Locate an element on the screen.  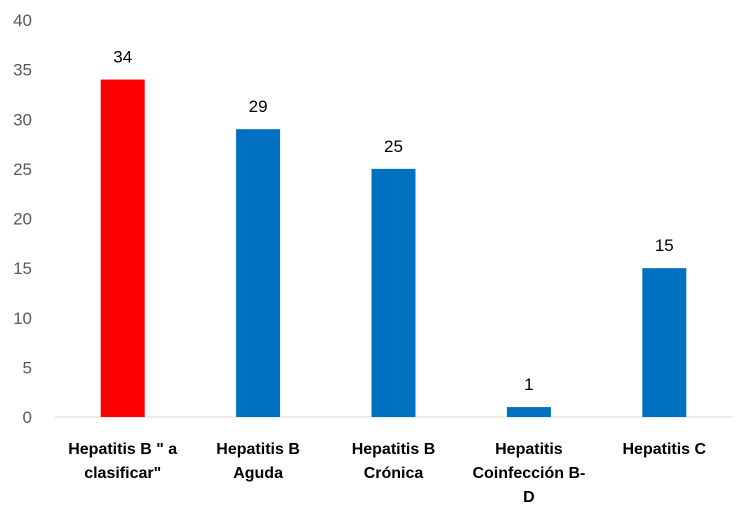
data-label: 25 is located at coordinates (393, 146).